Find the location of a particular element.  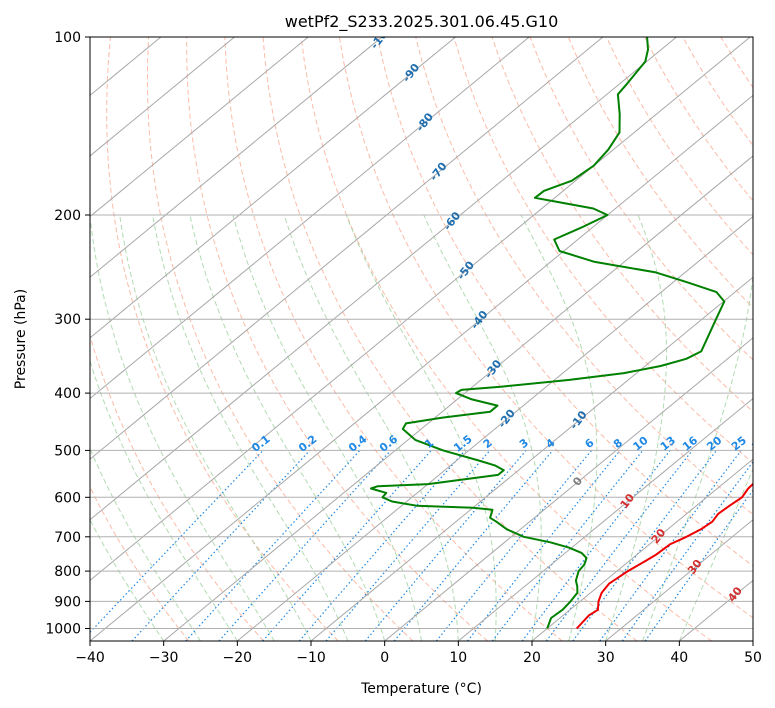

x-tick-label: −30 is located at coordinates (164, 658).